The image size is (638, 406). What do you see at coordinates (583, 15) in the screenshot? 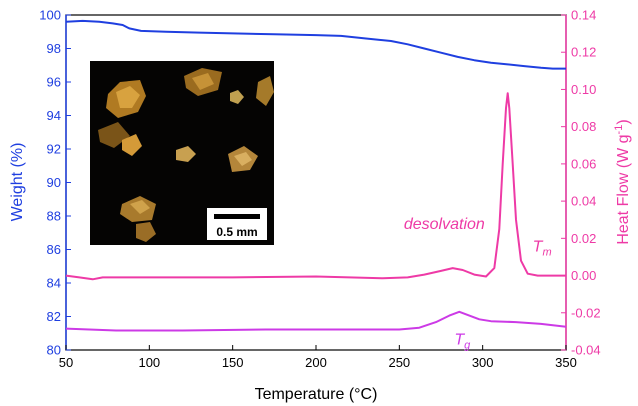
I see `right-y-tick-label: 0.14` at bounding box center [583, 15].